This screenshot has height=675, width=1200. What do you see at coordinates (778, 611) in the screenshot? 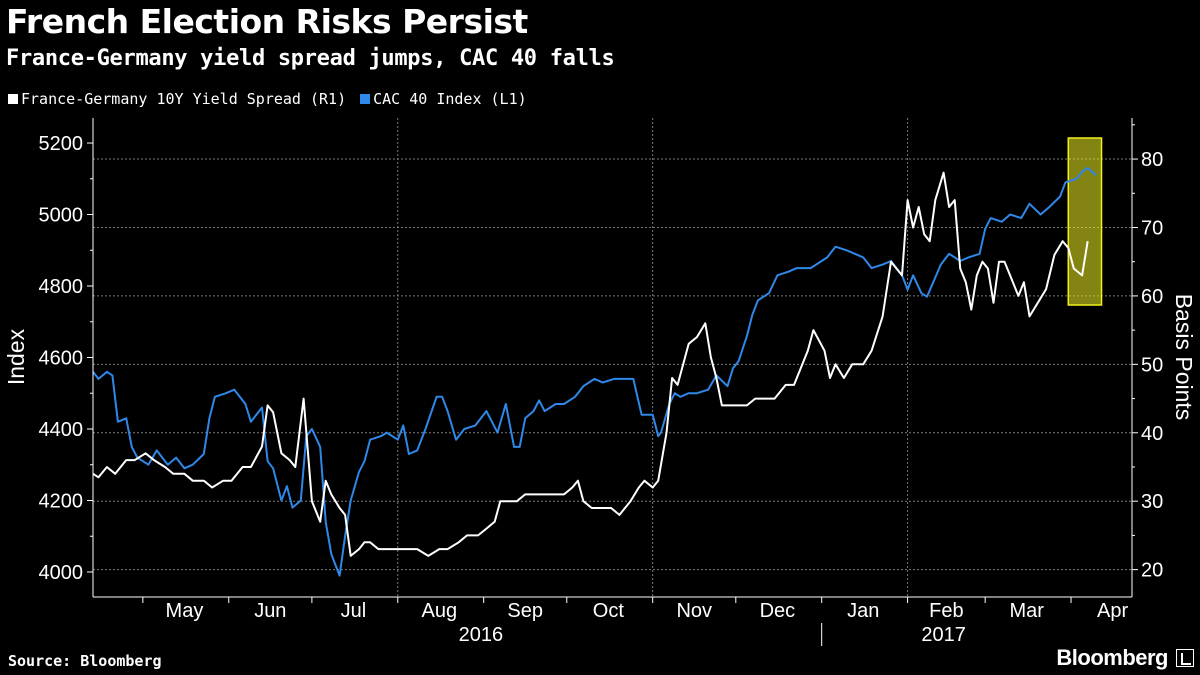
I see `x-tick-label: Dec` at bounding box center [778, 611].